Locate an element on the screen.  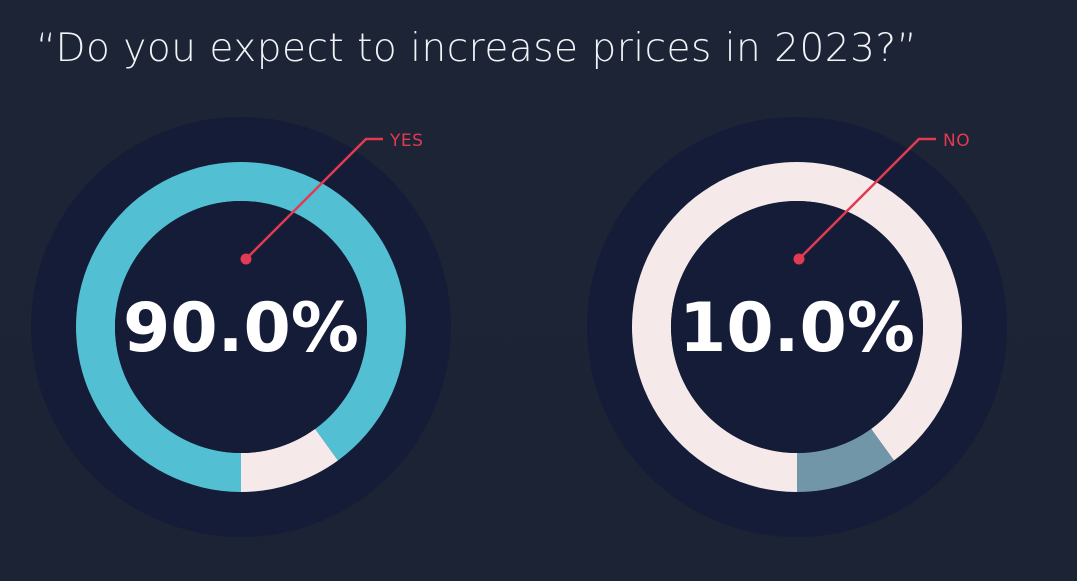
donut-no-percentage: 10.0% is located at coordinates (797, 328).